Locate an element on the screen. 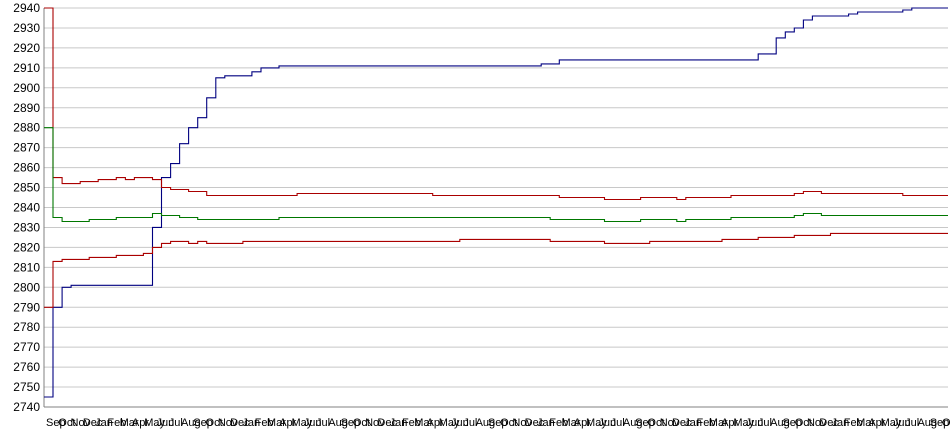 The height and width of the screenshot is (435, 950). y-tick-label: 2910 is located at coordinates (26, 68).